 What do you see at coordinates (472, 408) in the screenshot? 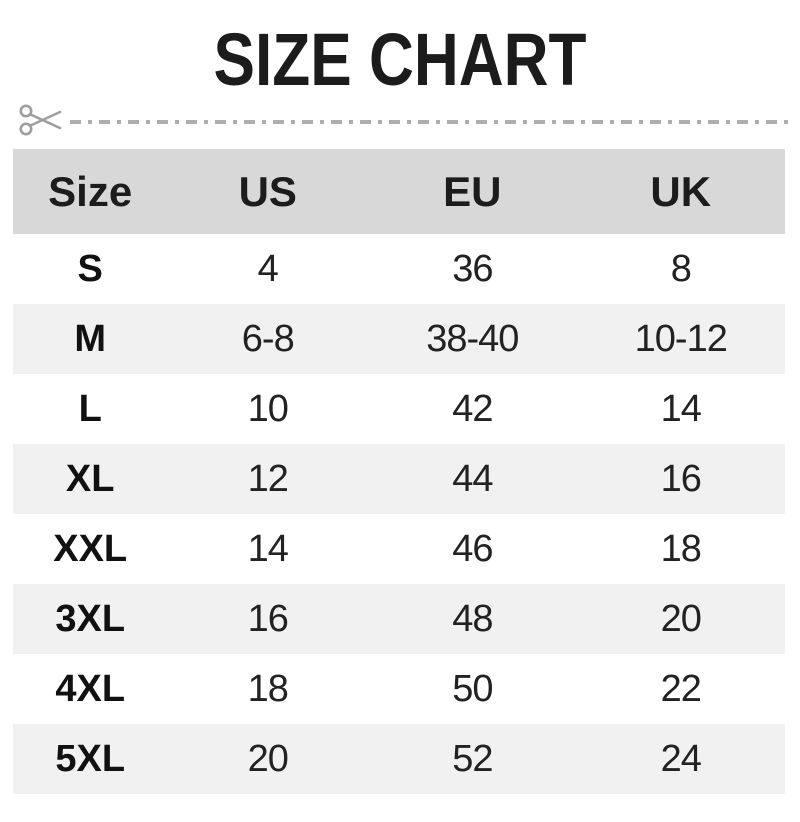
I see `eu-value: 42` at bounding box center [472, 408].